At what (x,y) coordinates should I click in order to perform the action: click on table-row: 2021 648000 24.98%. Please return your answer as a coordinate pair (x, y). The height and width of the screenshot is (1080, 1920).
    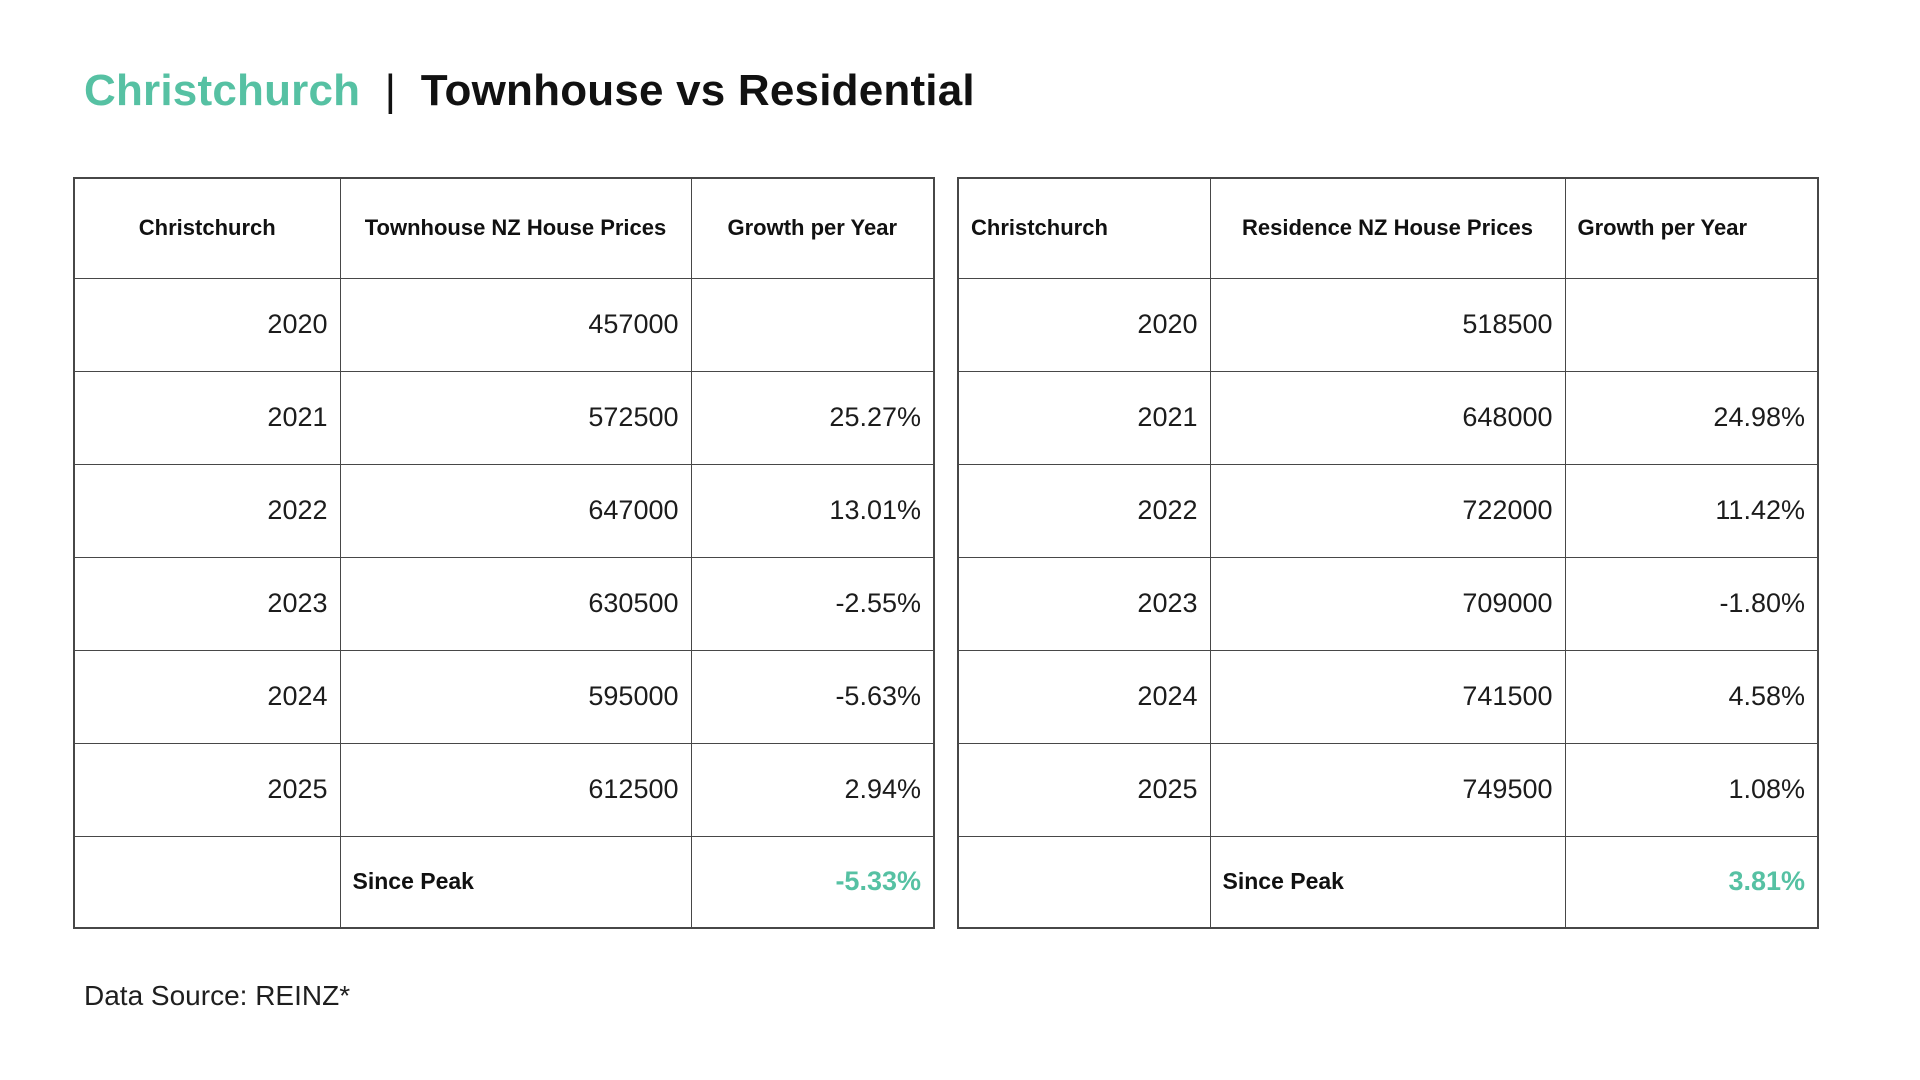
    Looking at the image, I should click on (1388, 417).